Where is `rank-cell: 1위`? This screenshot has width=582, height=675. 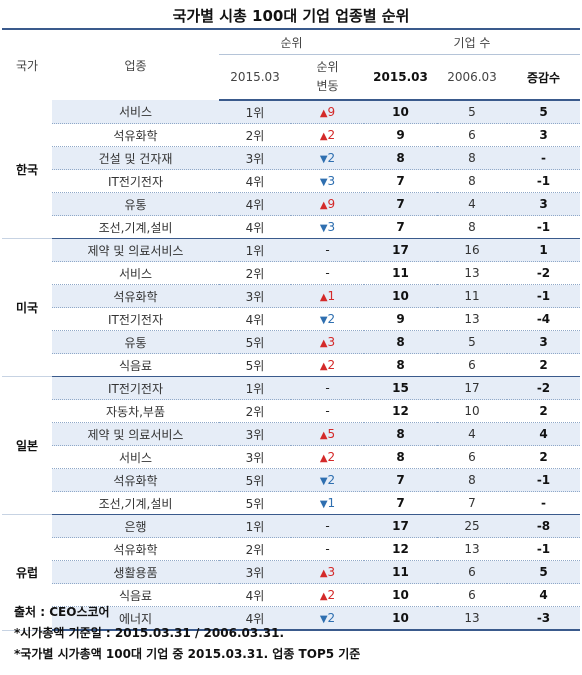
rank-cell: 1위 is located at coordinates (255, 250).